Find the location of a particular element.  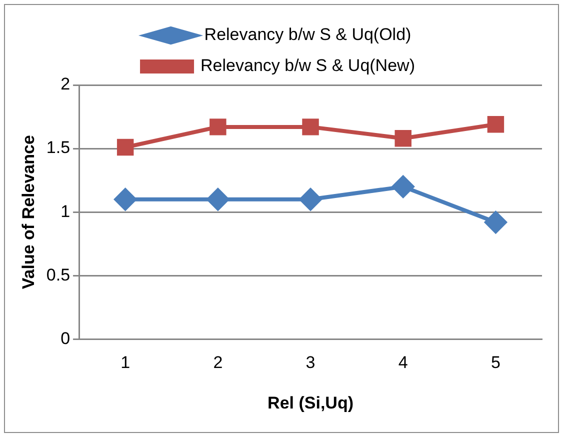

x-axis-title: Rel (Si,Uq) is located at coordinates (311, 402).